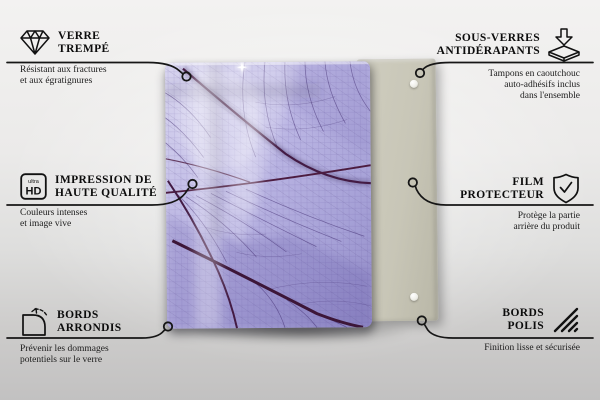  What do you see at coordinates (487, 330) in the screenshot?
I see `callout-bords-polis: BORDS POLIS Finition lisse et sécurisée` at bounding box center [487, 330].